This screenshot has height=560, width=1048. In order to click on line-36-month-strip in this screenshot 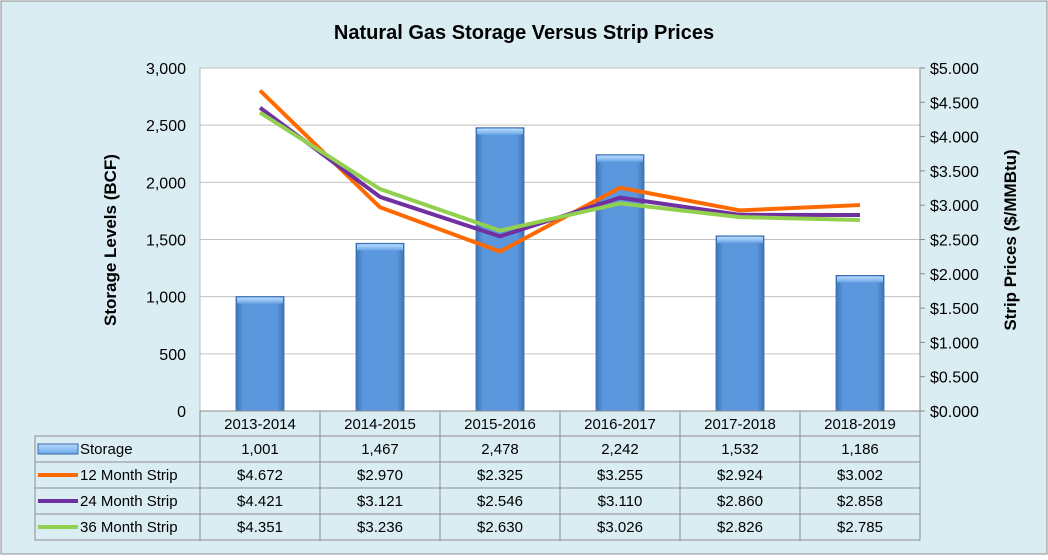, I will do `click(559, 171)`.